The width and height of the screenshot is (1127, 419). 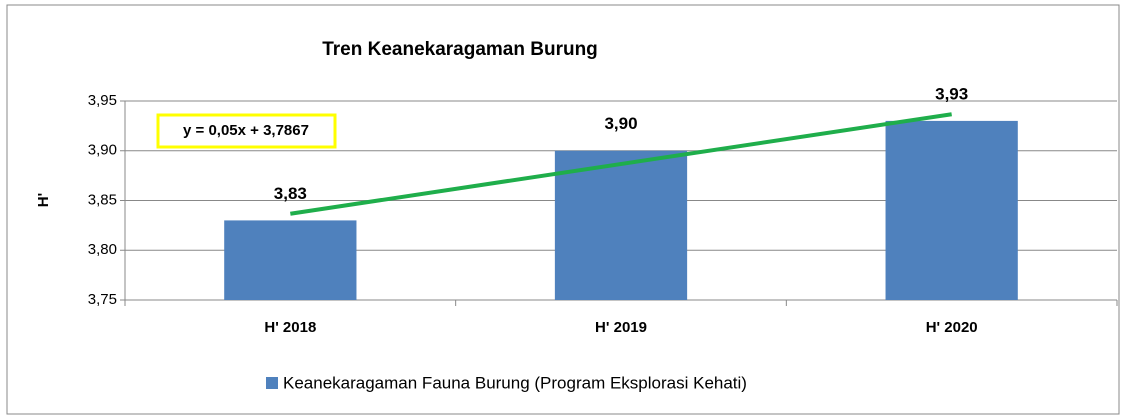 What do you see at coordinates (102, 199) in the screenshot?
I see `y-tick-label: 3,85` at bounding box center [102, 199].